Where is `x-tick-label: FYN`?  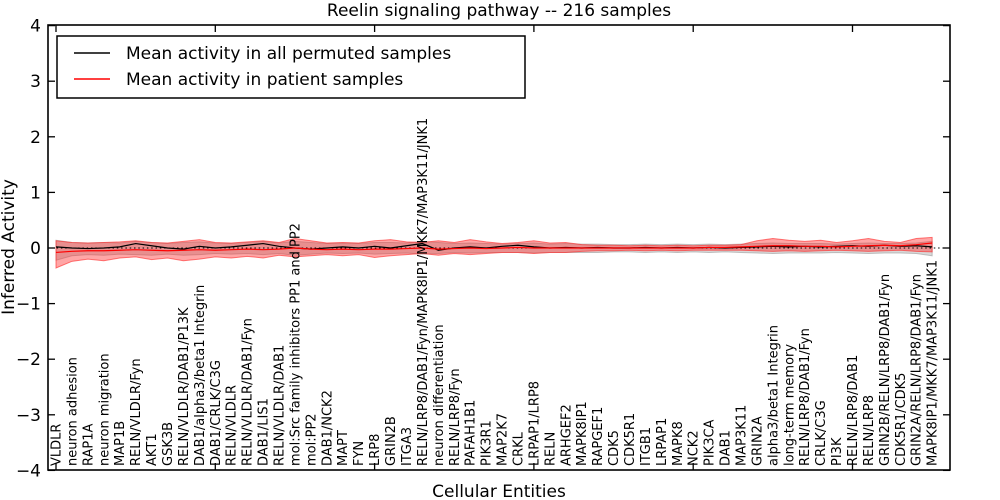
x-tick-label: FYN is located at coordinates (359, 453).